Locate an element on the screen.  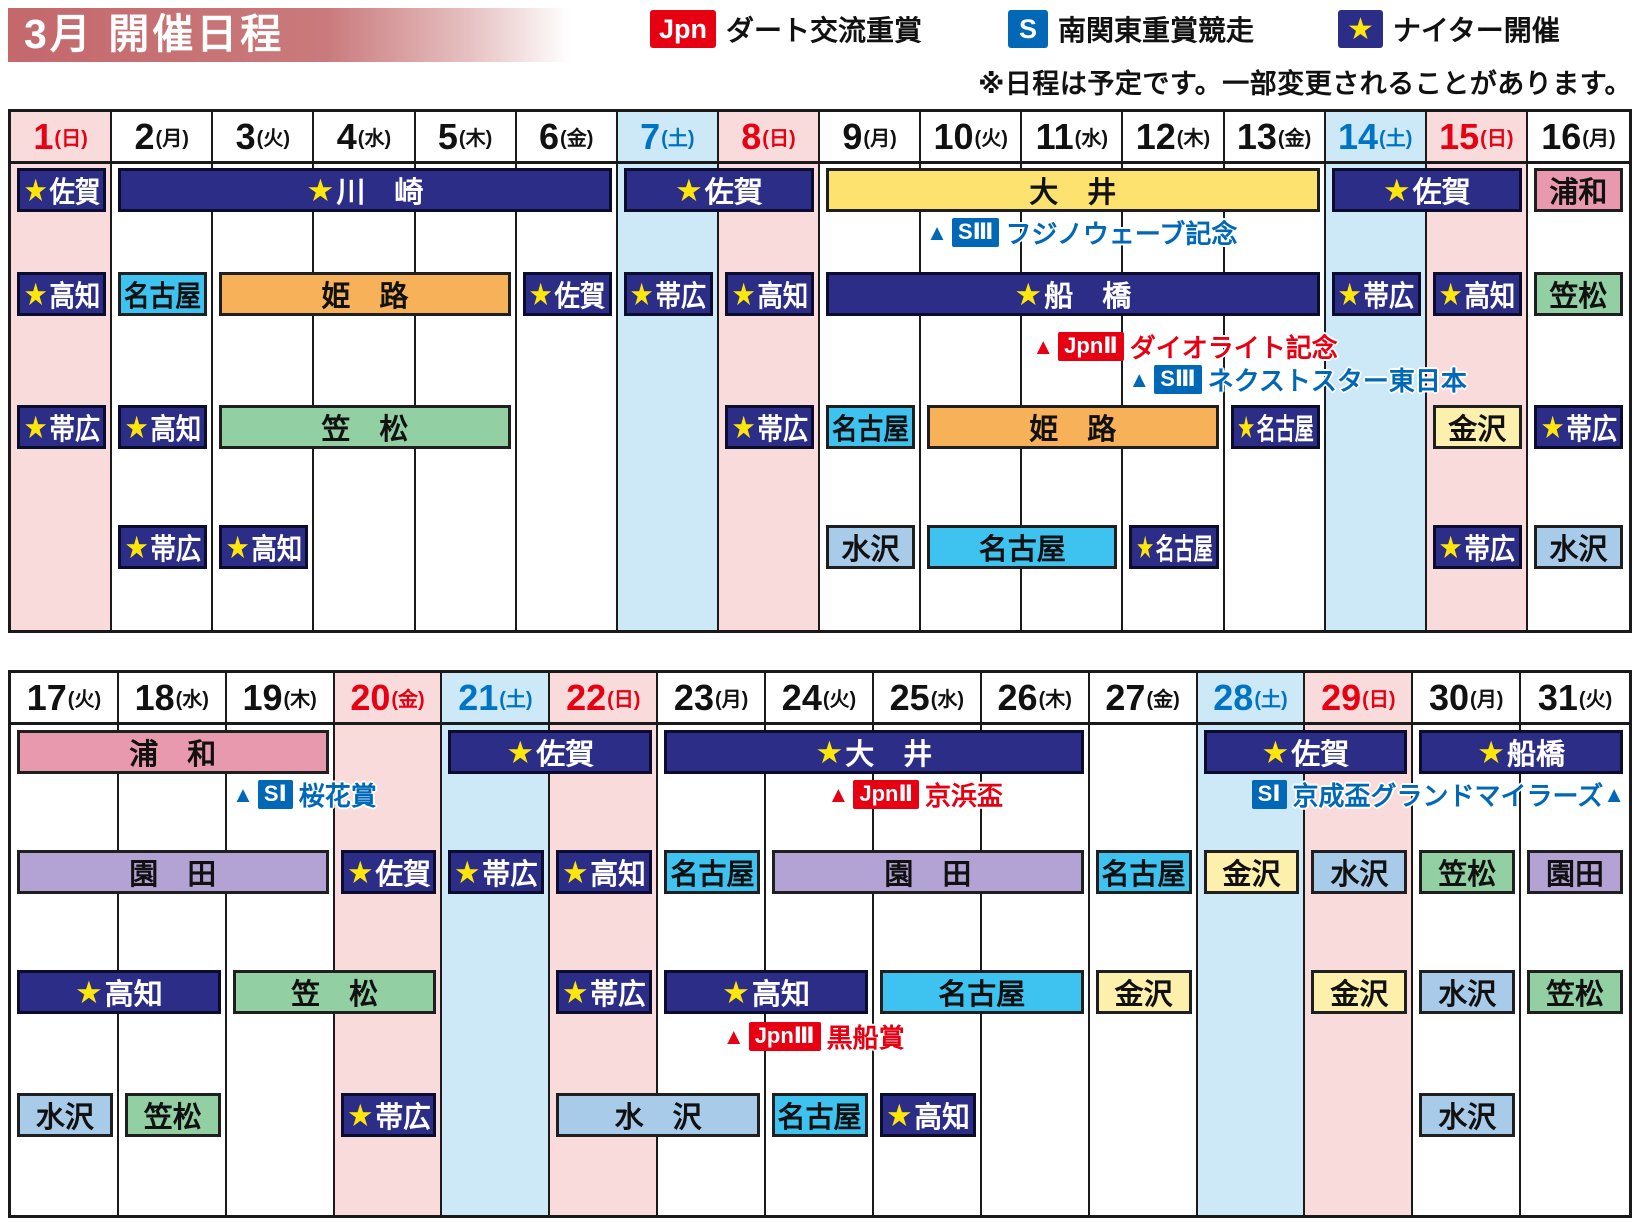
day-cell: 23 (月) is located at coordinates (711, 699).